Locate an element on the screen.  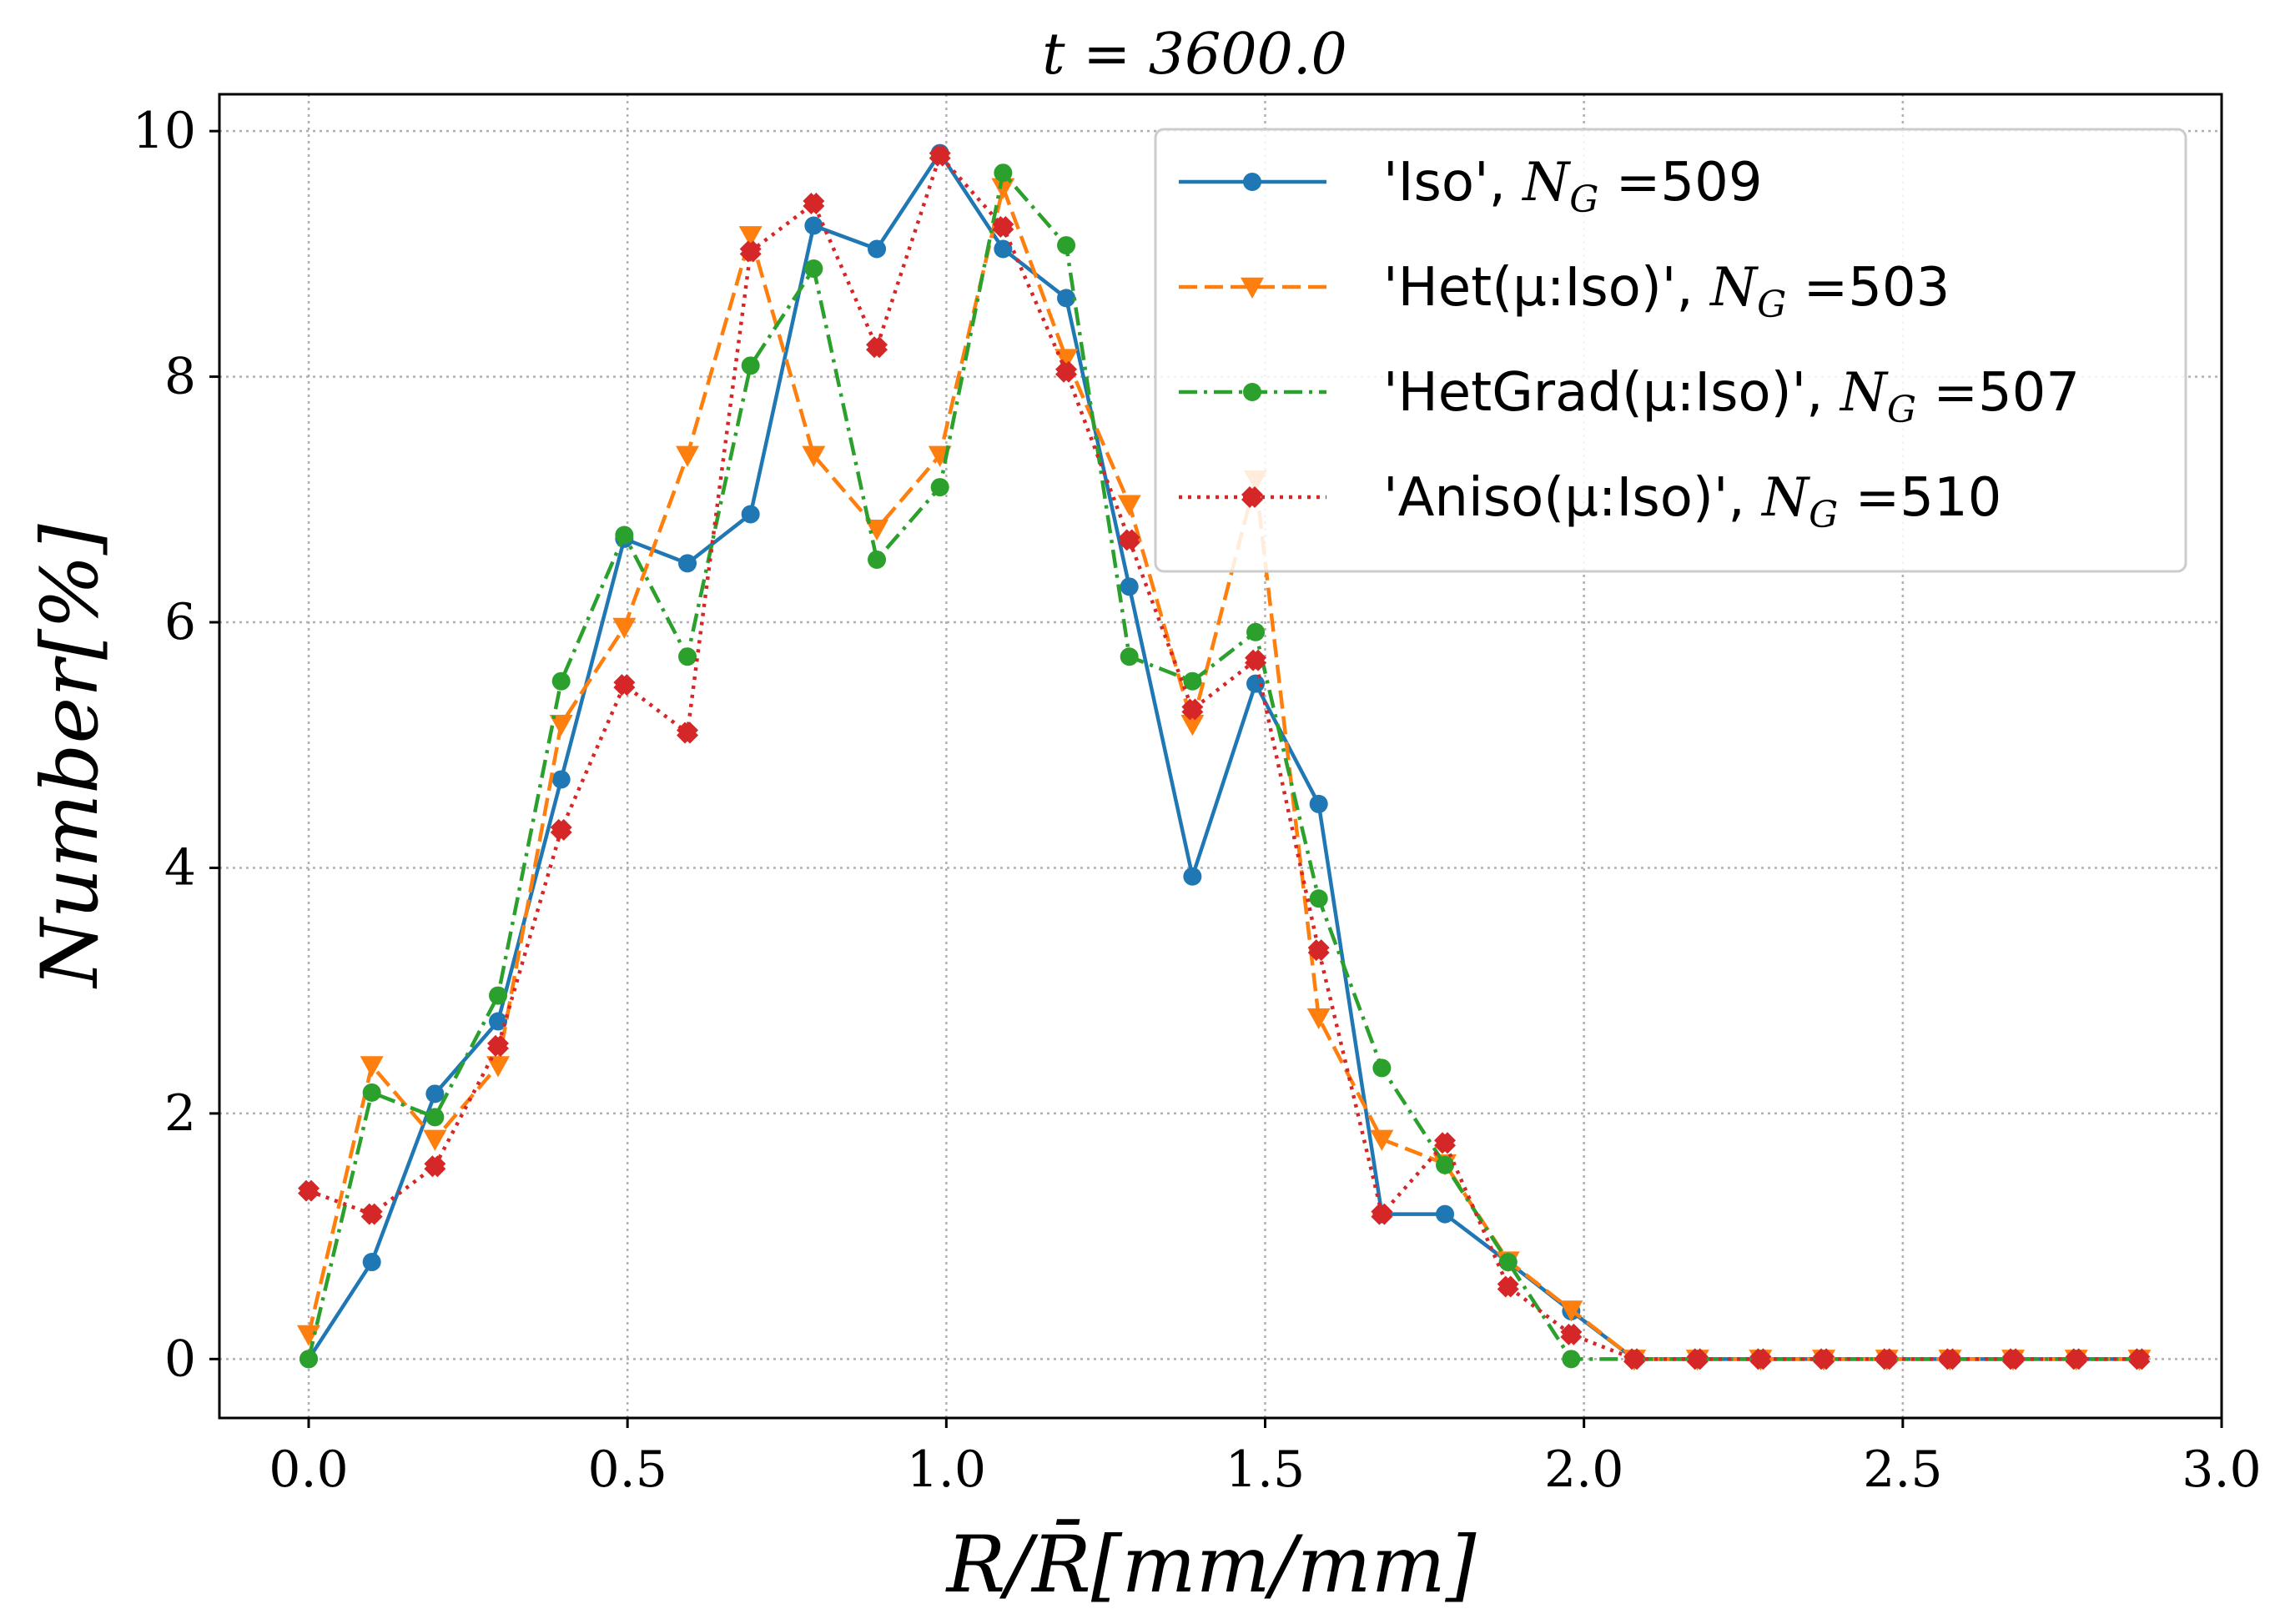
x-tick-label: 2.0 is located at coordinates (1583, 1470).